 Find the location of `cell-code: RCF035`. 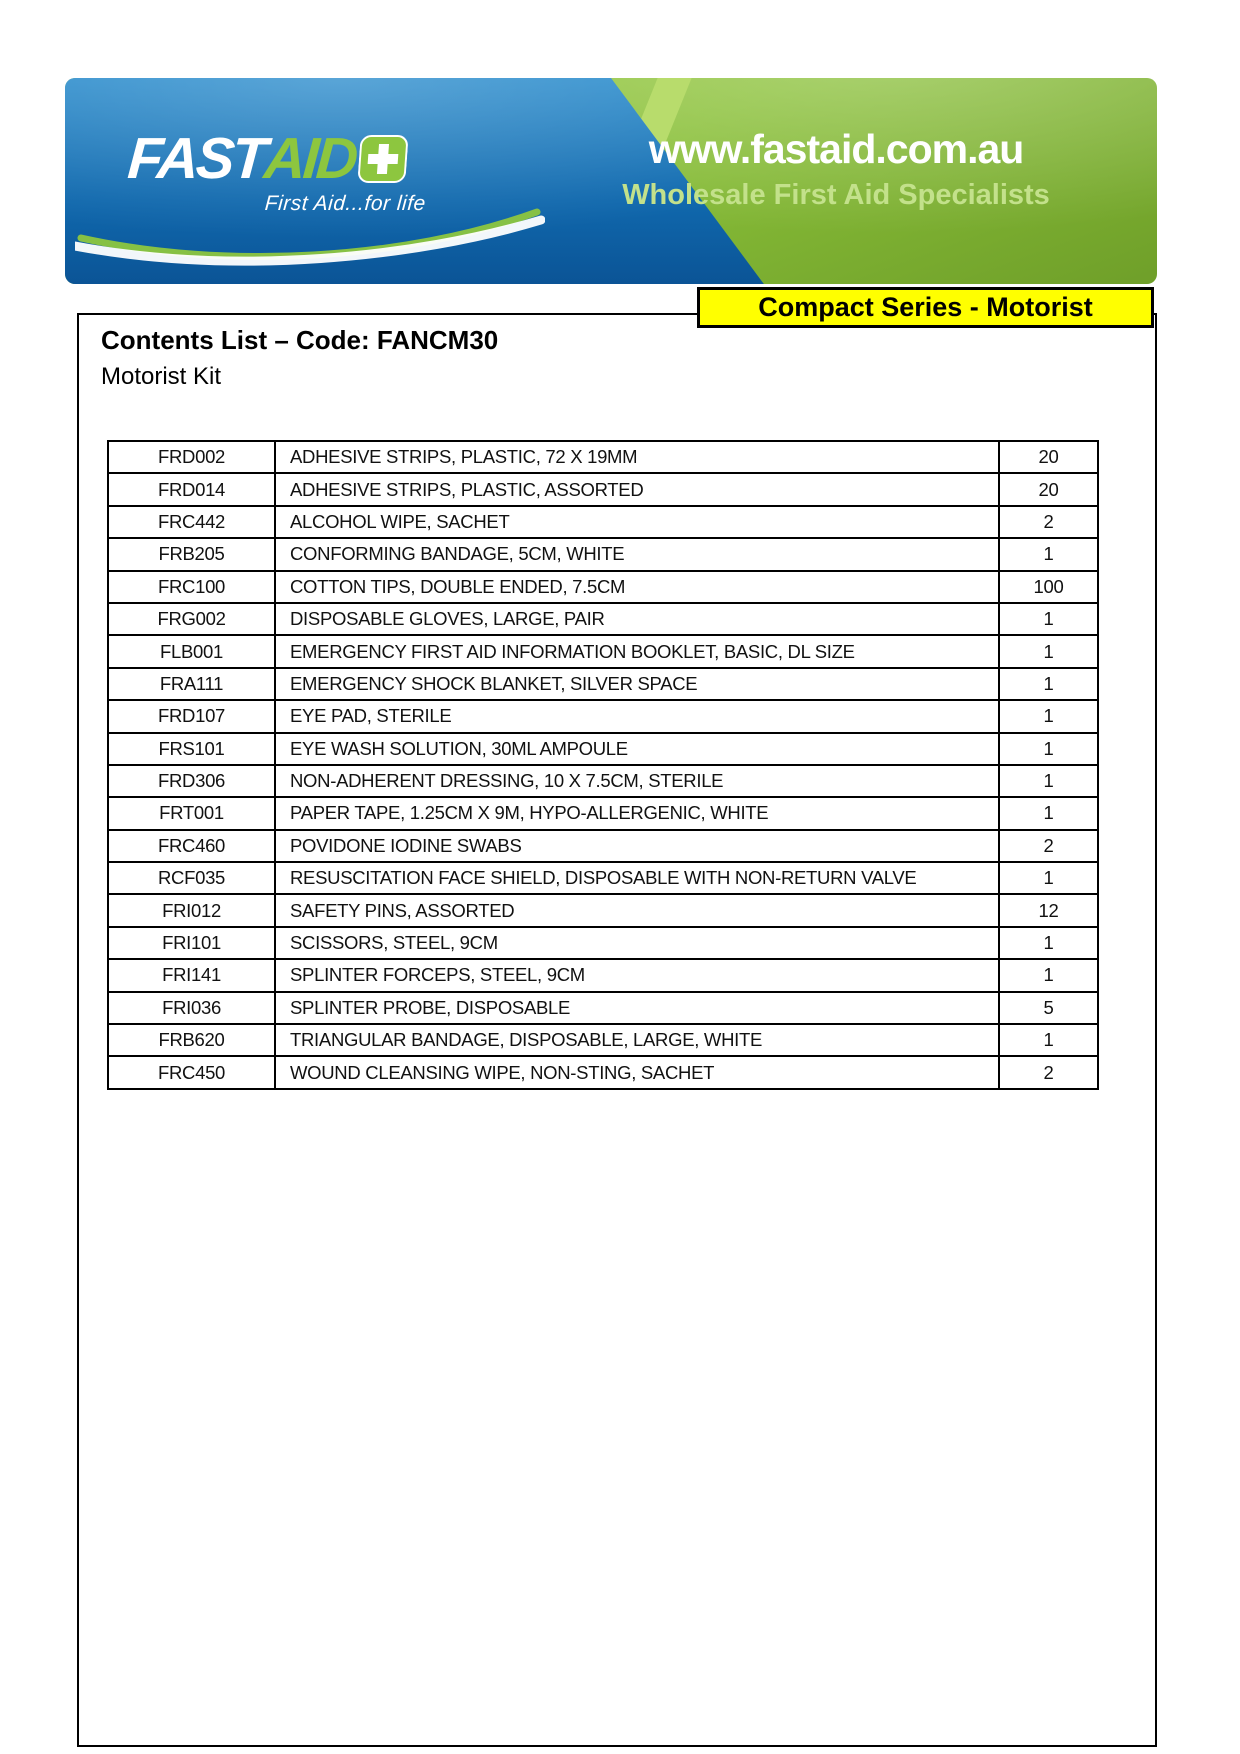

cell-code: RCF035 is located at coordinates (191, 878).